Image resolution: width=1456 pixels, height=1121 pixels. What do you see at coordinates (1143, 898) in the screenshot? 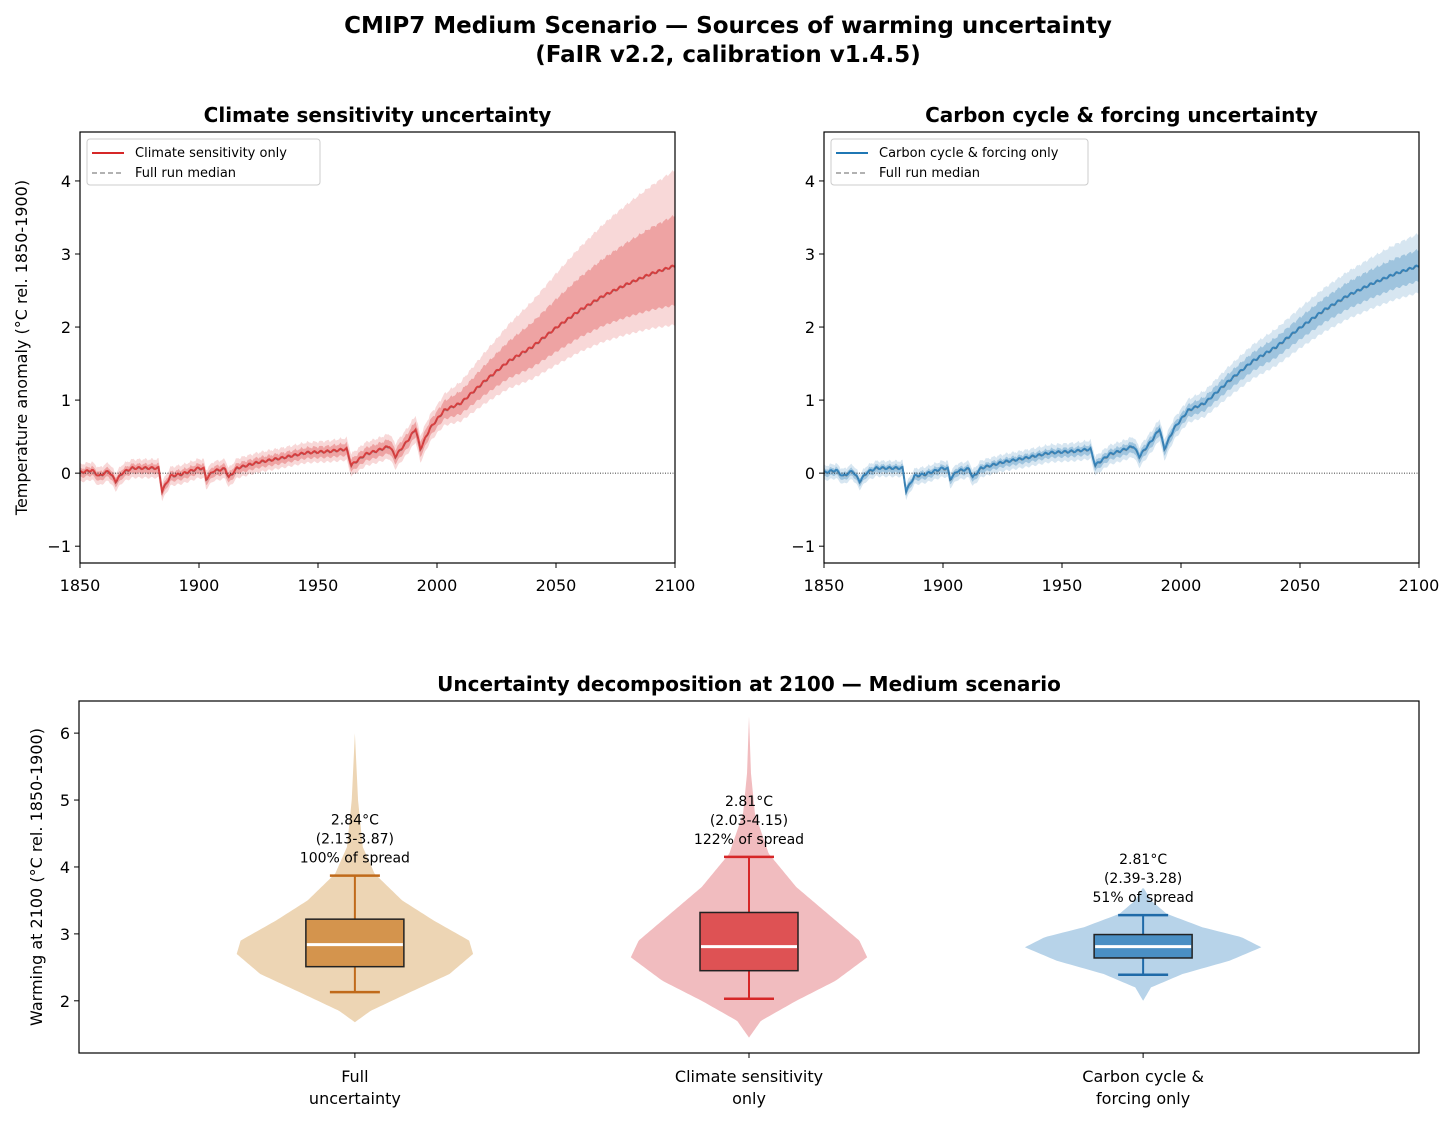
I see `annotation-ann3: 51% of spread` at bounding box center [1143, 898].